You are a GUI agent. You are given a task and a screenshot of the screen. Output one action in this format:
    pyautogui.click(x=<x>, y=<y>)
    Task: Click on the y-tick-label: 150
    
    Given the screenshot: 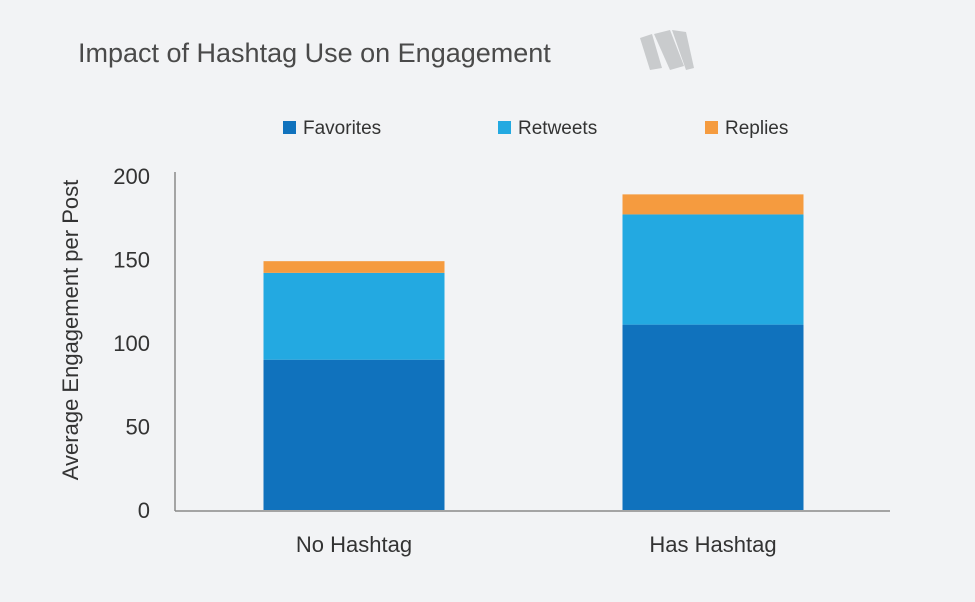 What is the action you would take?
    pyautogui.click(x=131, y=260)
    